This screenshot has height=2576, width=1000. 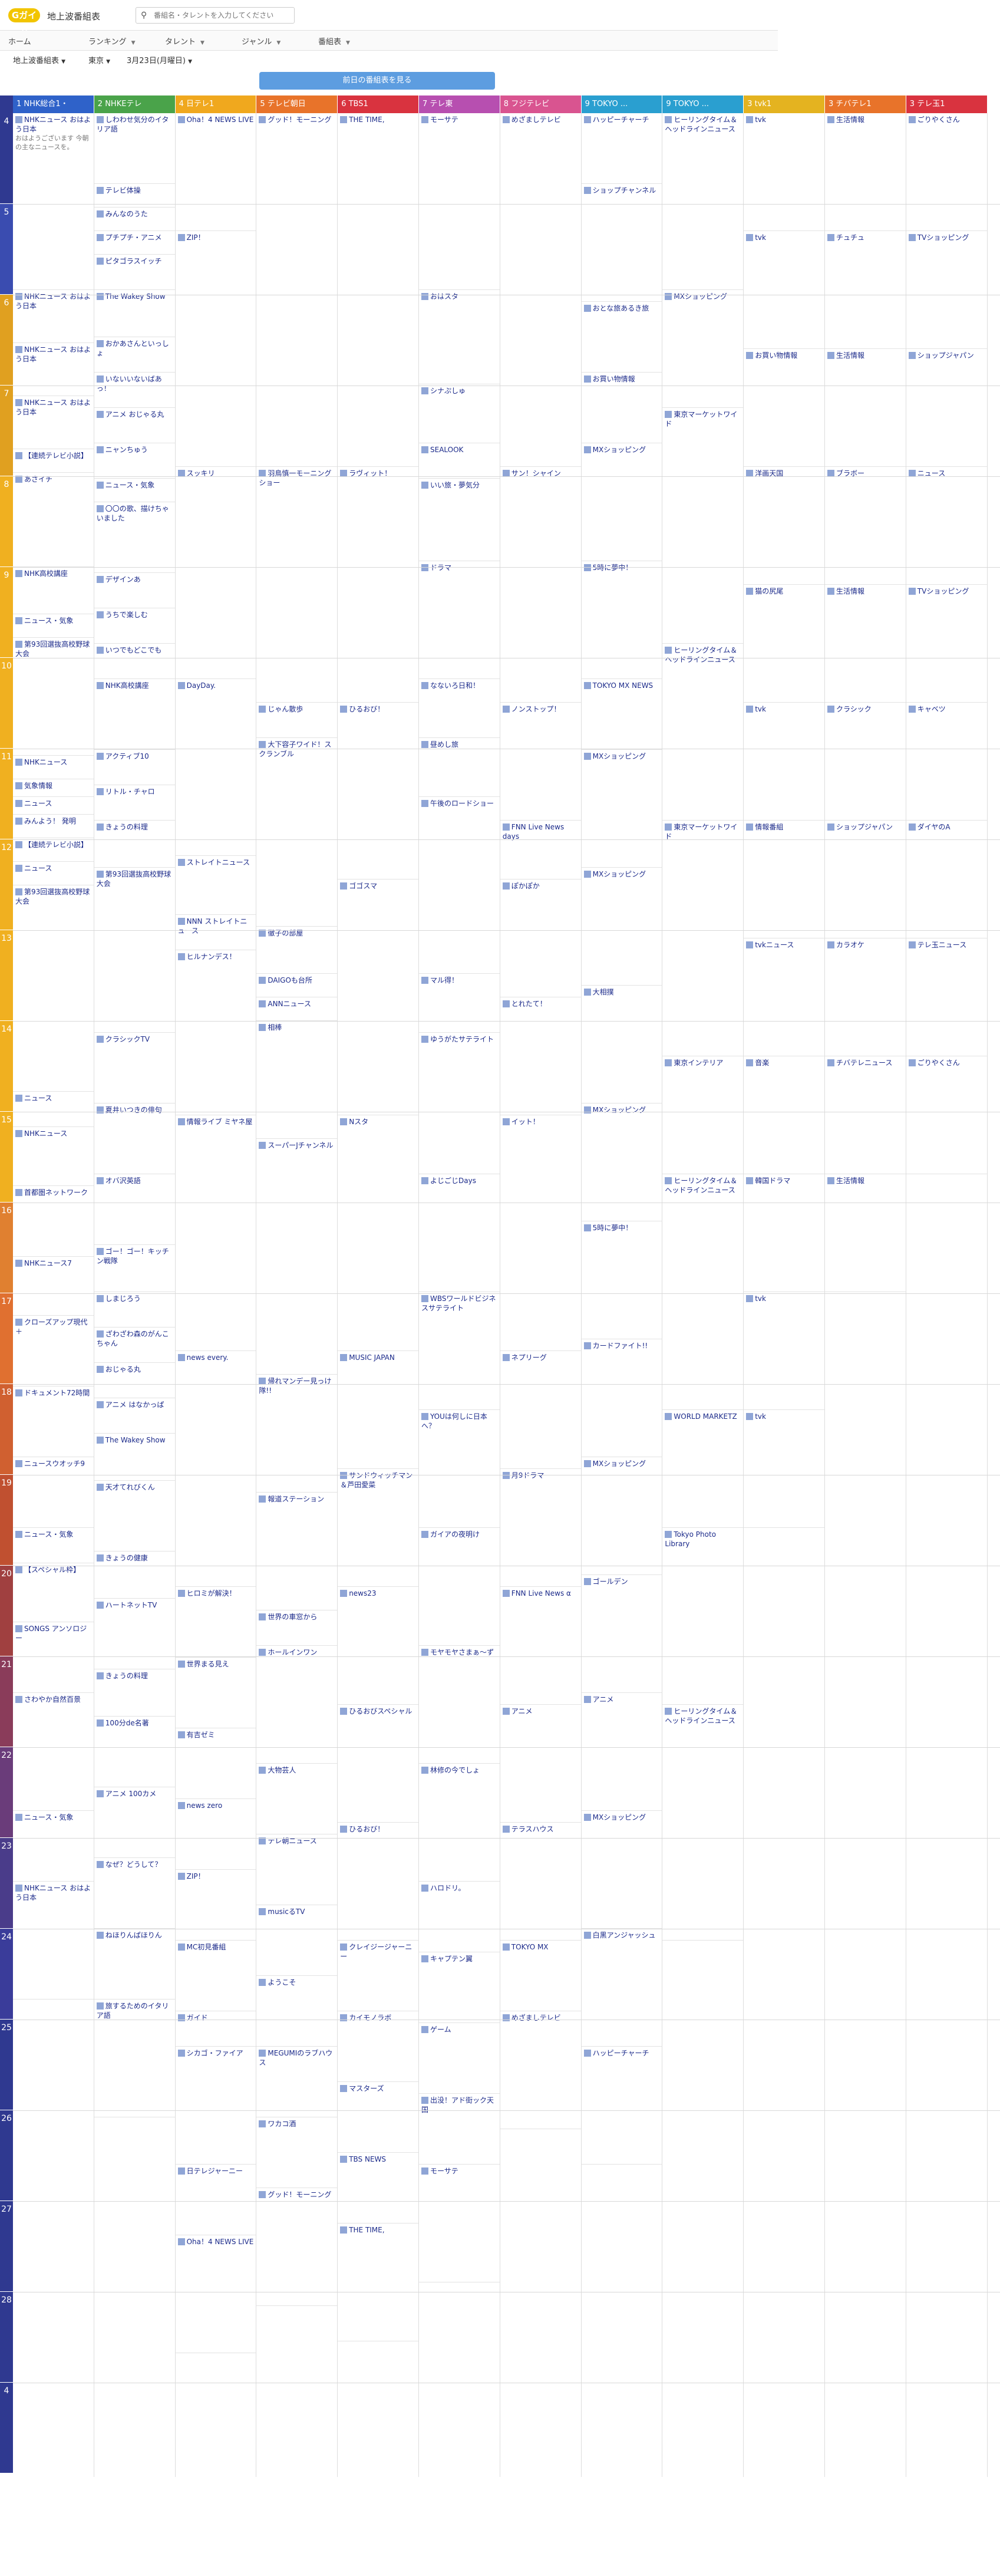 I want to click on program-cell: 音楽, so click(x=784, y=1115).